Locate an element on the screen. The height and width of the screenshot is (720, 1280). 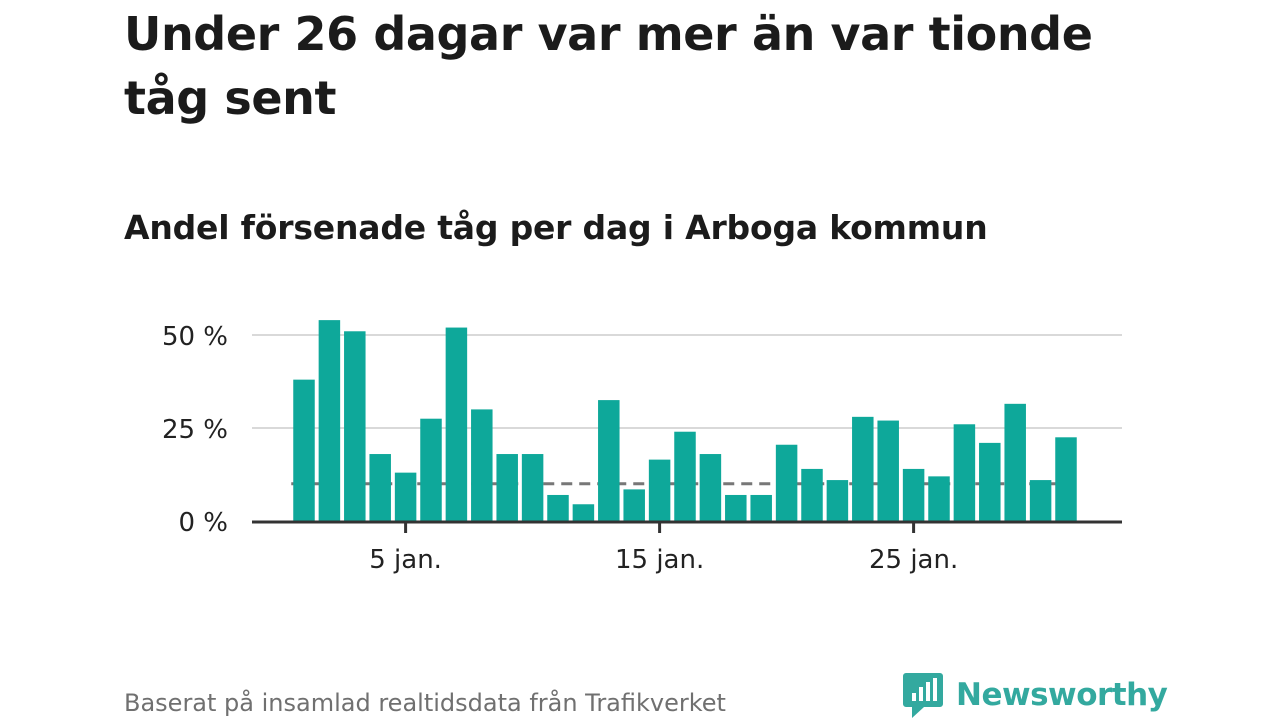
x-tick-label: 25 jan. is located at coordinates (913, 560).